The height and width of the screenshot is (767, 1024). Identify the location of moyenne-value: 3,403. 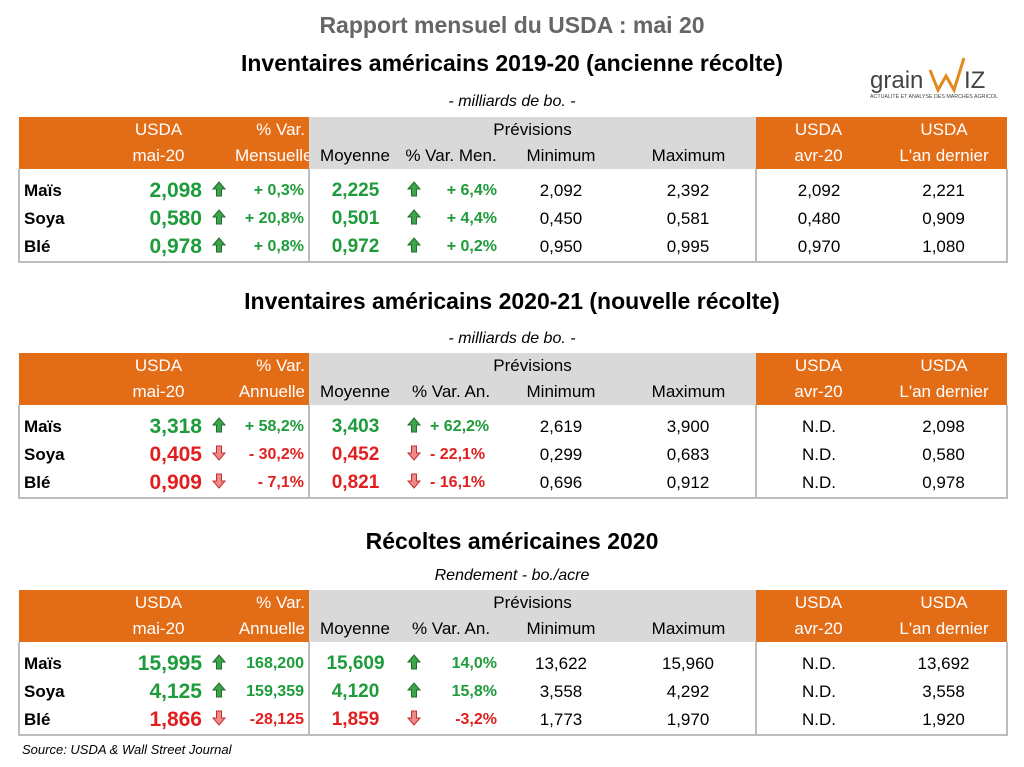
(354, 423).